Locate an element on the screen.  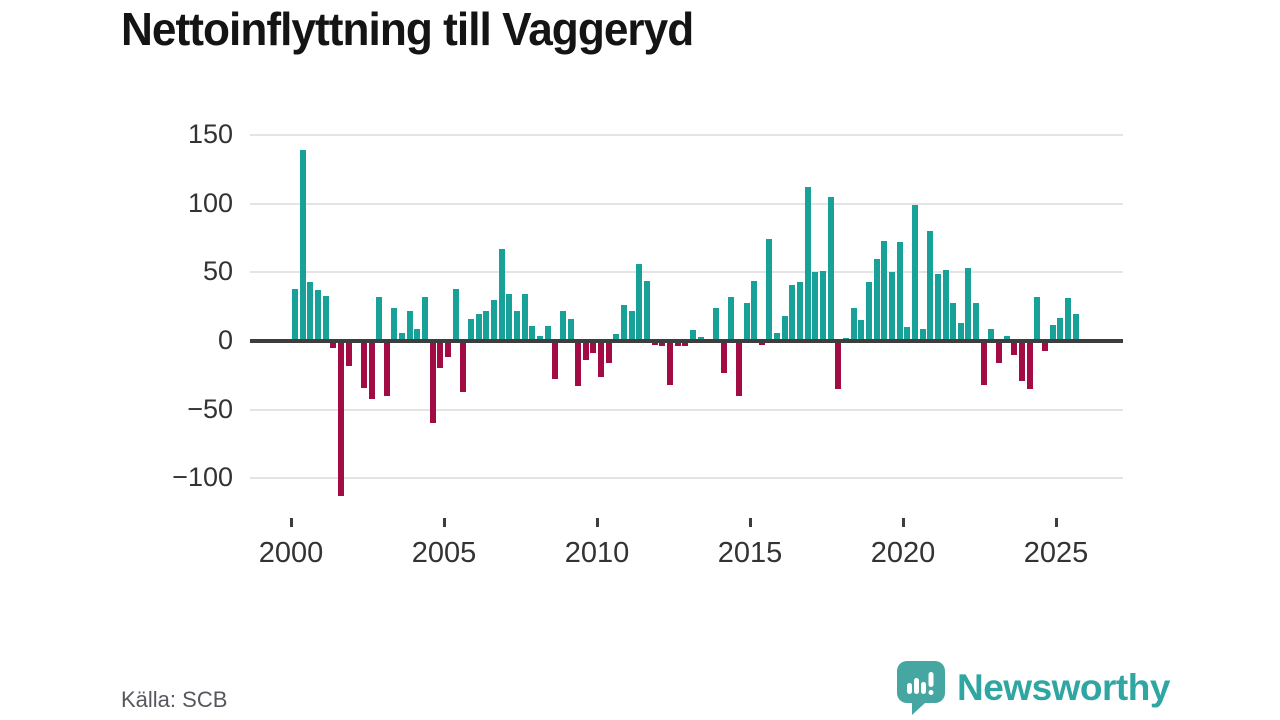
bar-2015Q1 is located at coordinates (754, 310).